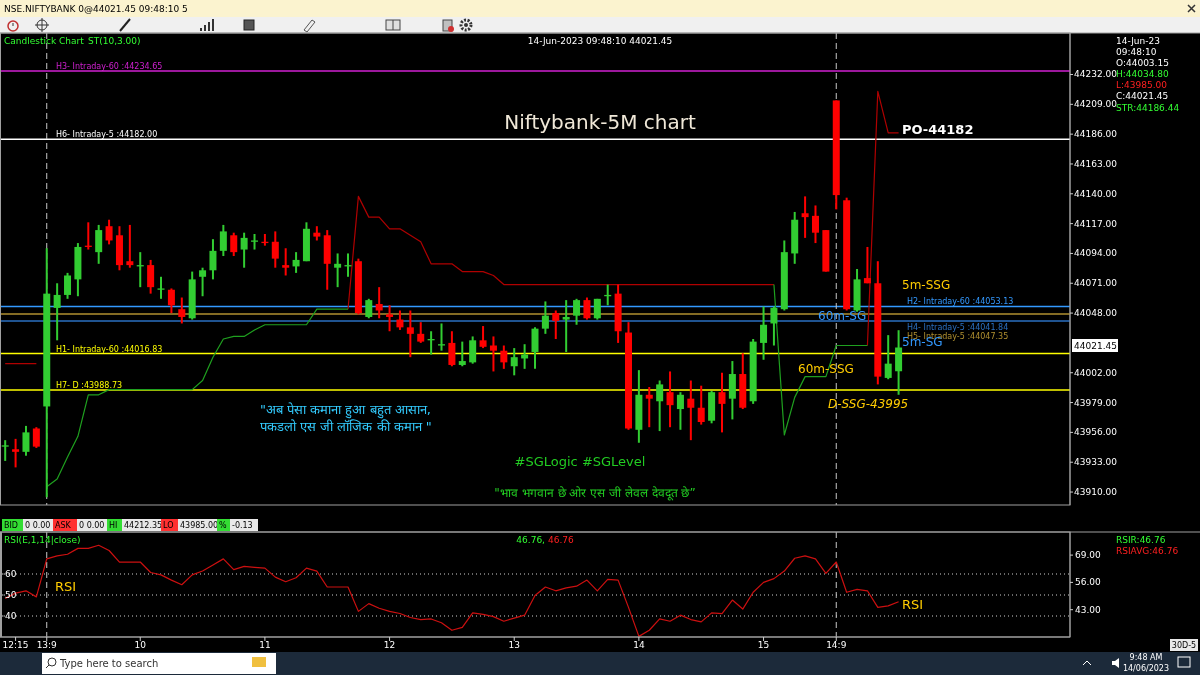 Image resolution: width=1200 pixels, height=675 pixels. Describe the element at coordinates (1142, 63) in the screenshot. I see `text: O:44003.15` at that location.